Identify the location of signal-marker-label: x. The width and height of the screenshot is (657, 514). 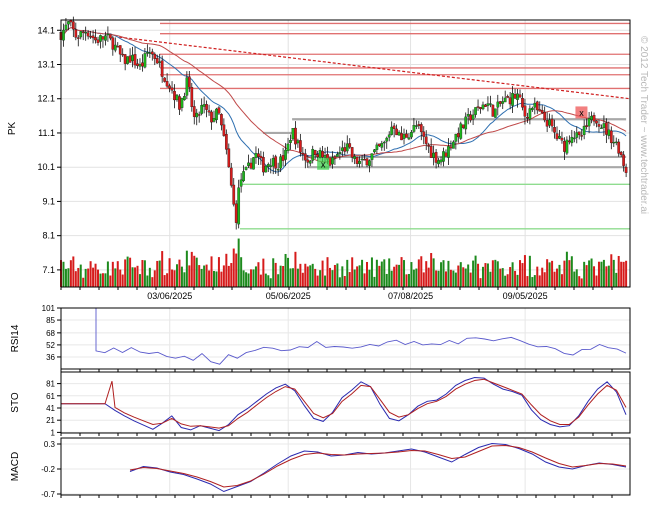
(581, 113).